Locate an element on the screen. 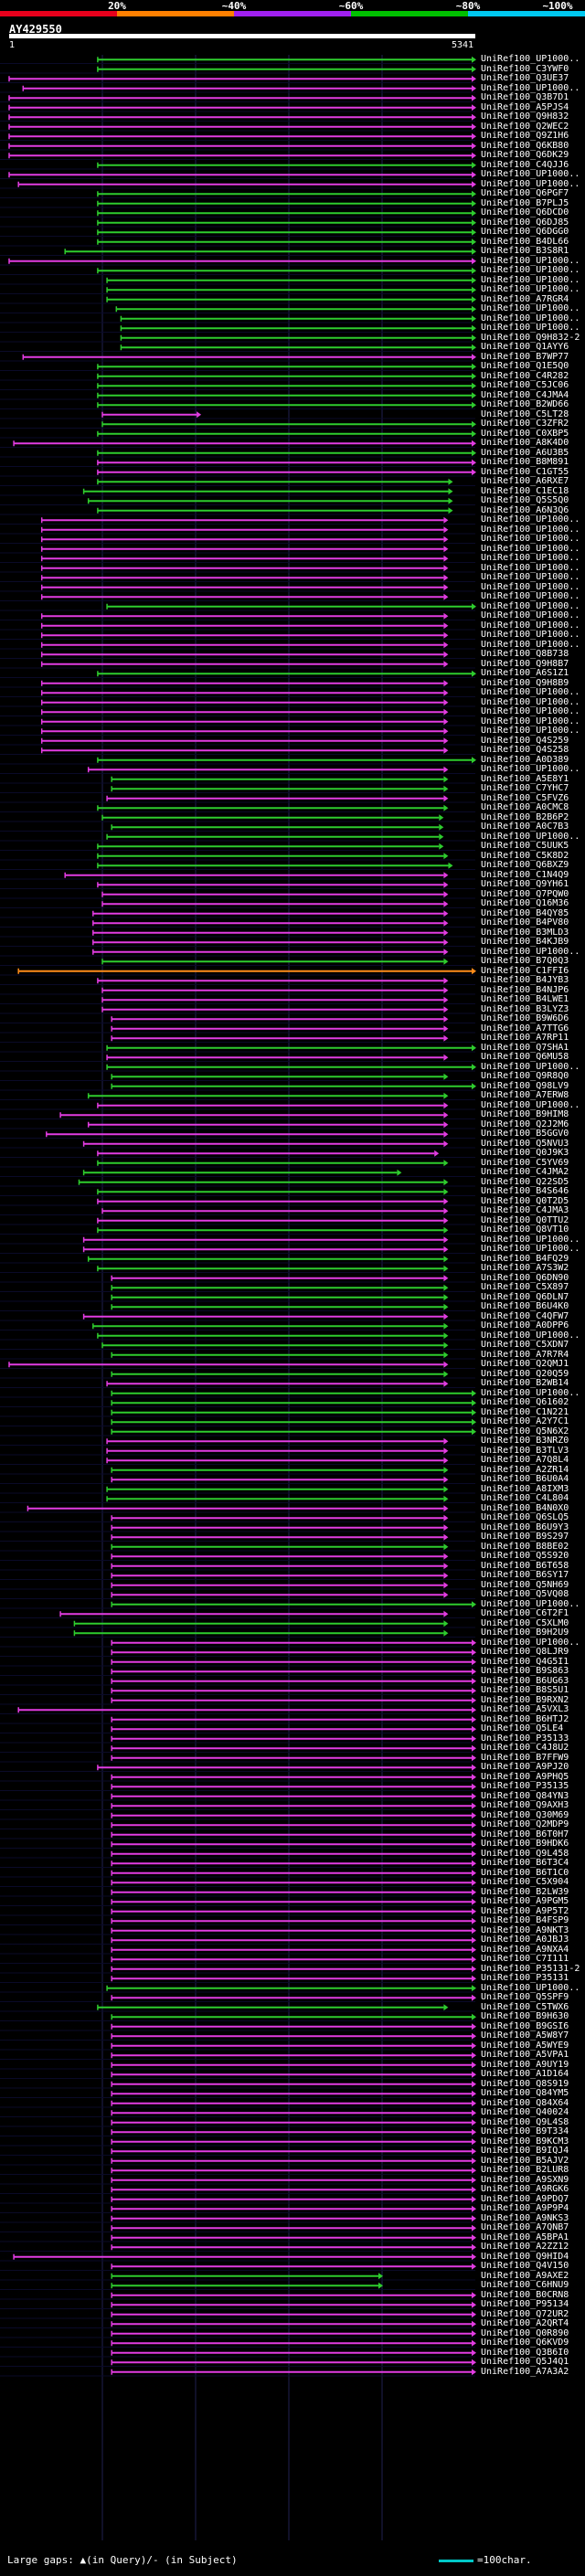 The height and width of the screenshot is (2576, 585). hit-label: UniRef100_A9UY19 is located at coordinates (525, 2064).